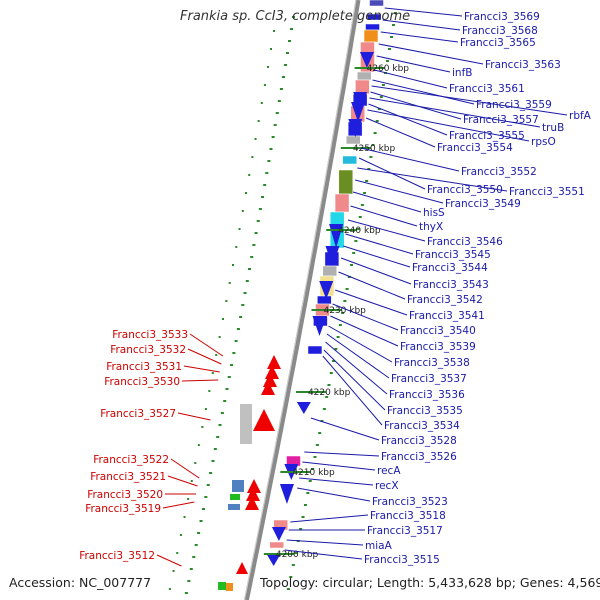 The image size is (600, 600). I want to click on gene-label: Francci3_3512, so click(117, 556).